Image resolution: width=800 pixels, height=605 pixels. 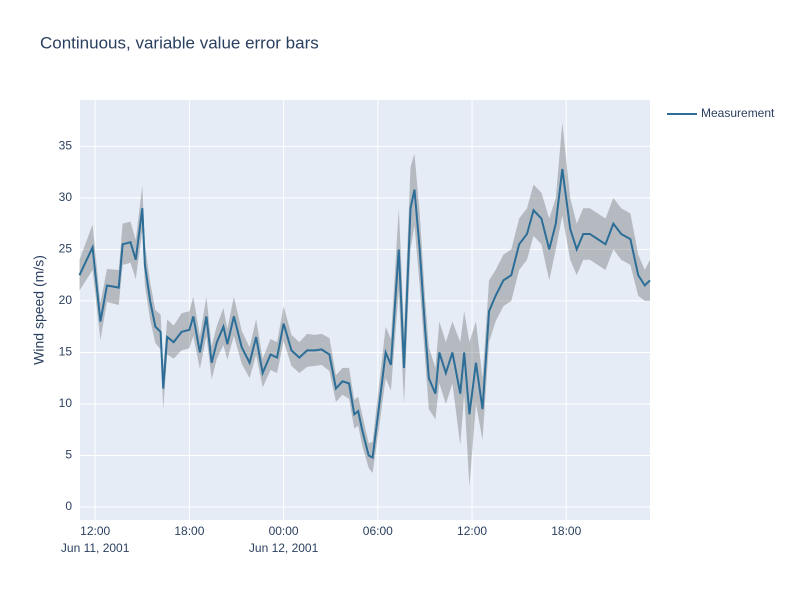 I want to click on y-tick-label: 0, so click(x=68, y=506).